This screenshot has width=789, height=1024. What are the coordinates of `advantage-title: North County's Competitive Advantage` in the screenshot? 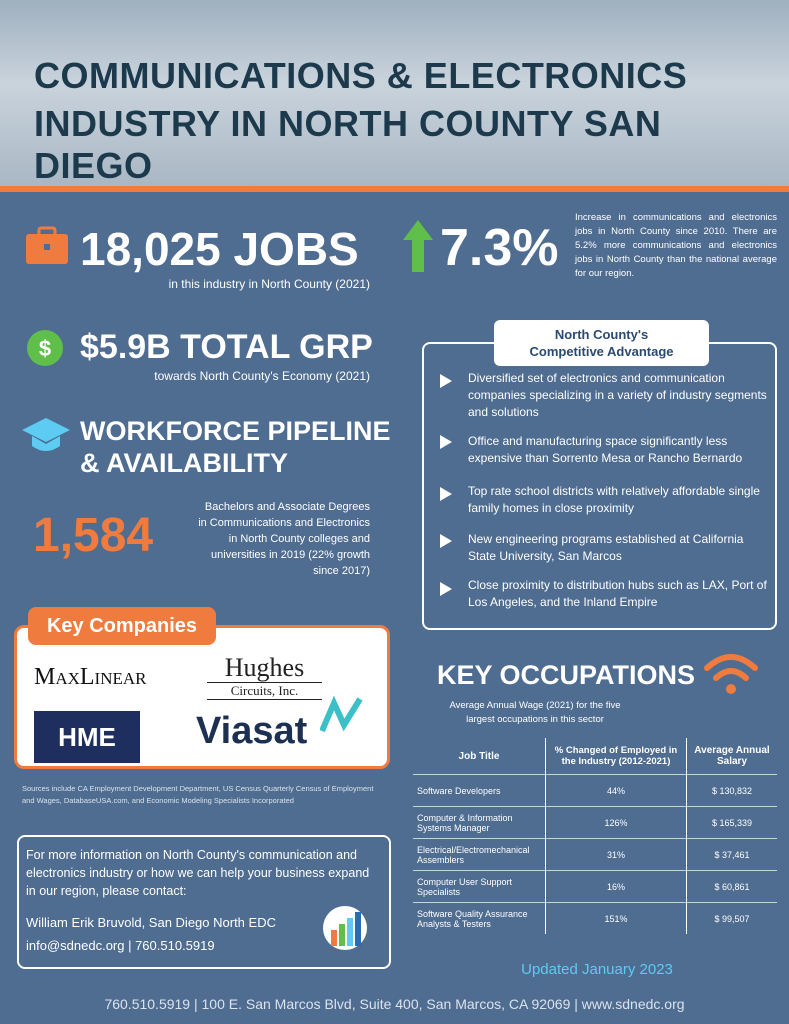 It's located at (601, 343).